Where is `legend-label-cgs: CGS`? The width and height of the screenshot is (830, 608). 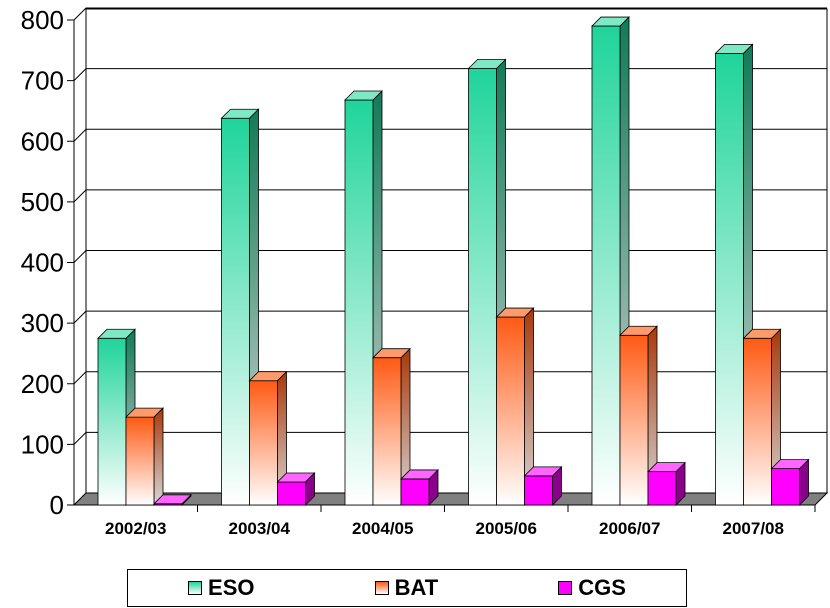
legend-label-cgs: CGS is located at coordinates (602, 587).